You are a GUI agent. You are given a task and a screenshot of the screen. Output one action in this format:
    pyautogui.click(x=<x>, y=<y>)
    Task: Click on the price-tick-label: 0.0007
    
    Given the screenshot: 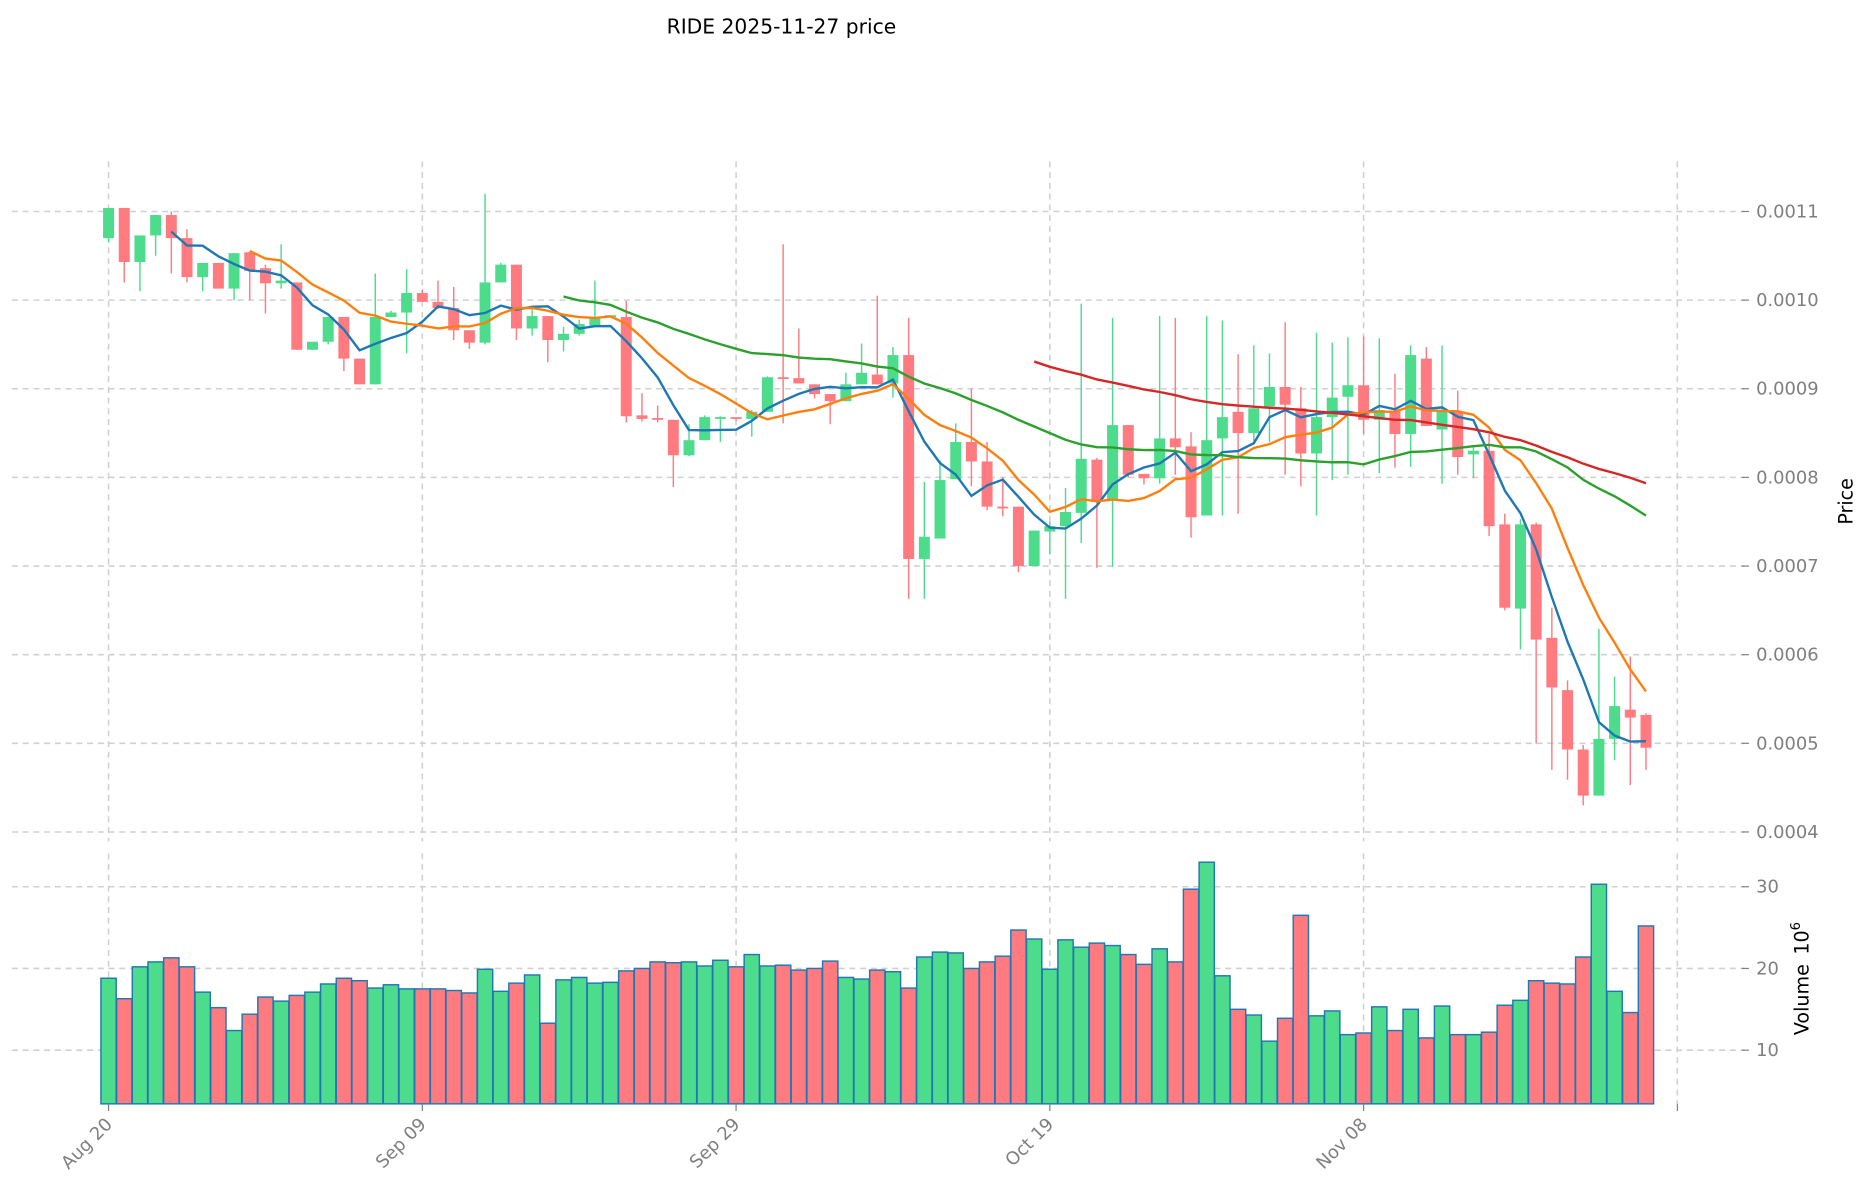 What is the action you would take?
    pyautogui.click(x=1787, y=566)
    